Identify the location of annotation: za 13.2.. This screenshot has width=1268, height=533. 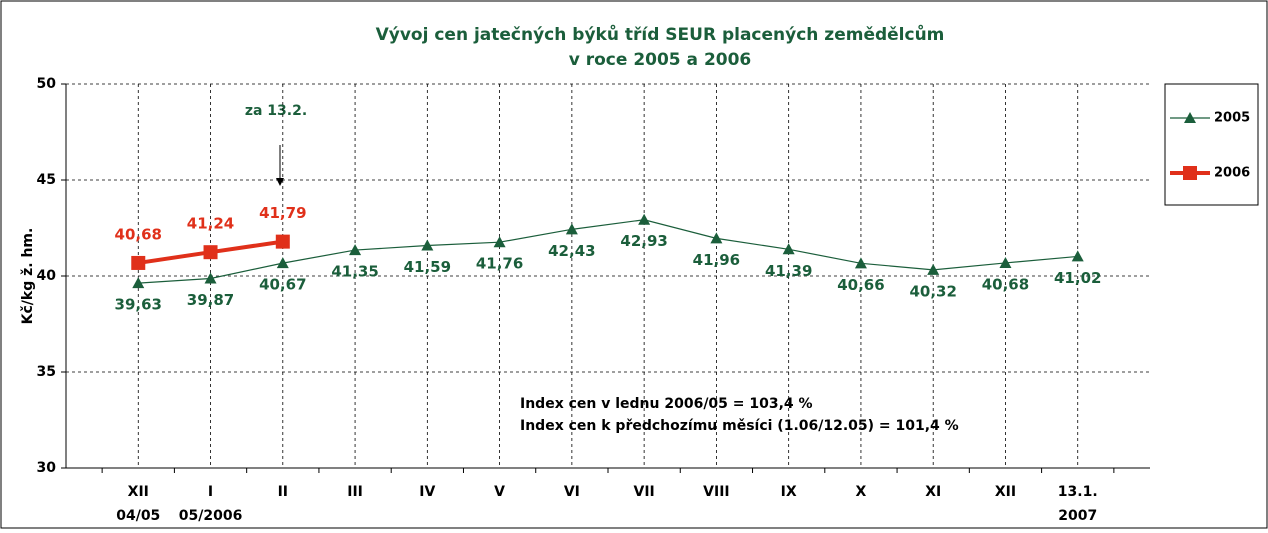
(276, 111).